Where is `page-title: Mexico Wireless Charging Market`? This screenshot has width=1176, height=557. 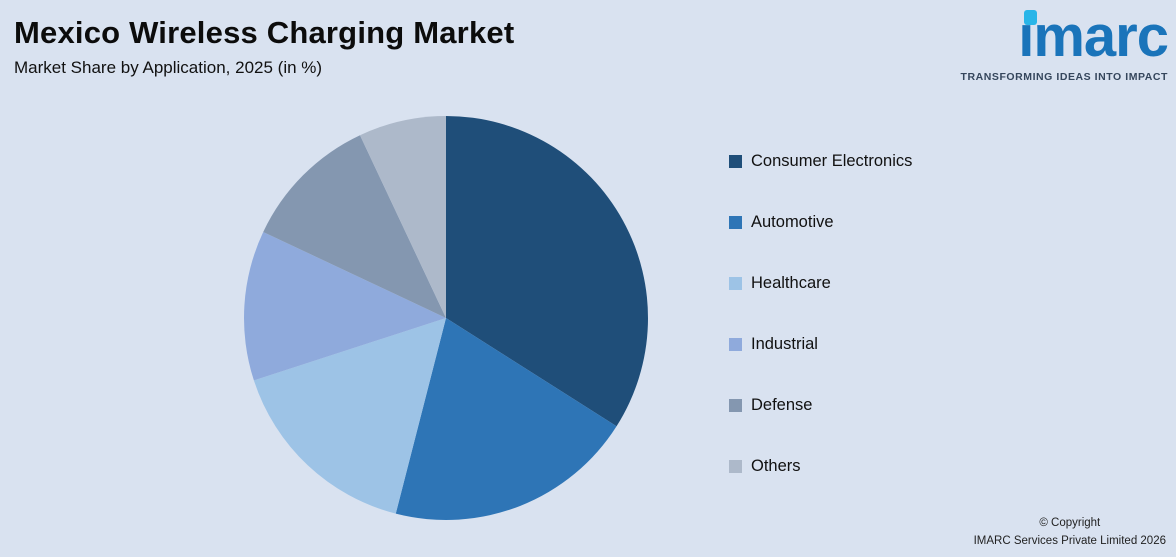
page-title: Mexico Wireless Charging Market is located at coordinates (264, 32).